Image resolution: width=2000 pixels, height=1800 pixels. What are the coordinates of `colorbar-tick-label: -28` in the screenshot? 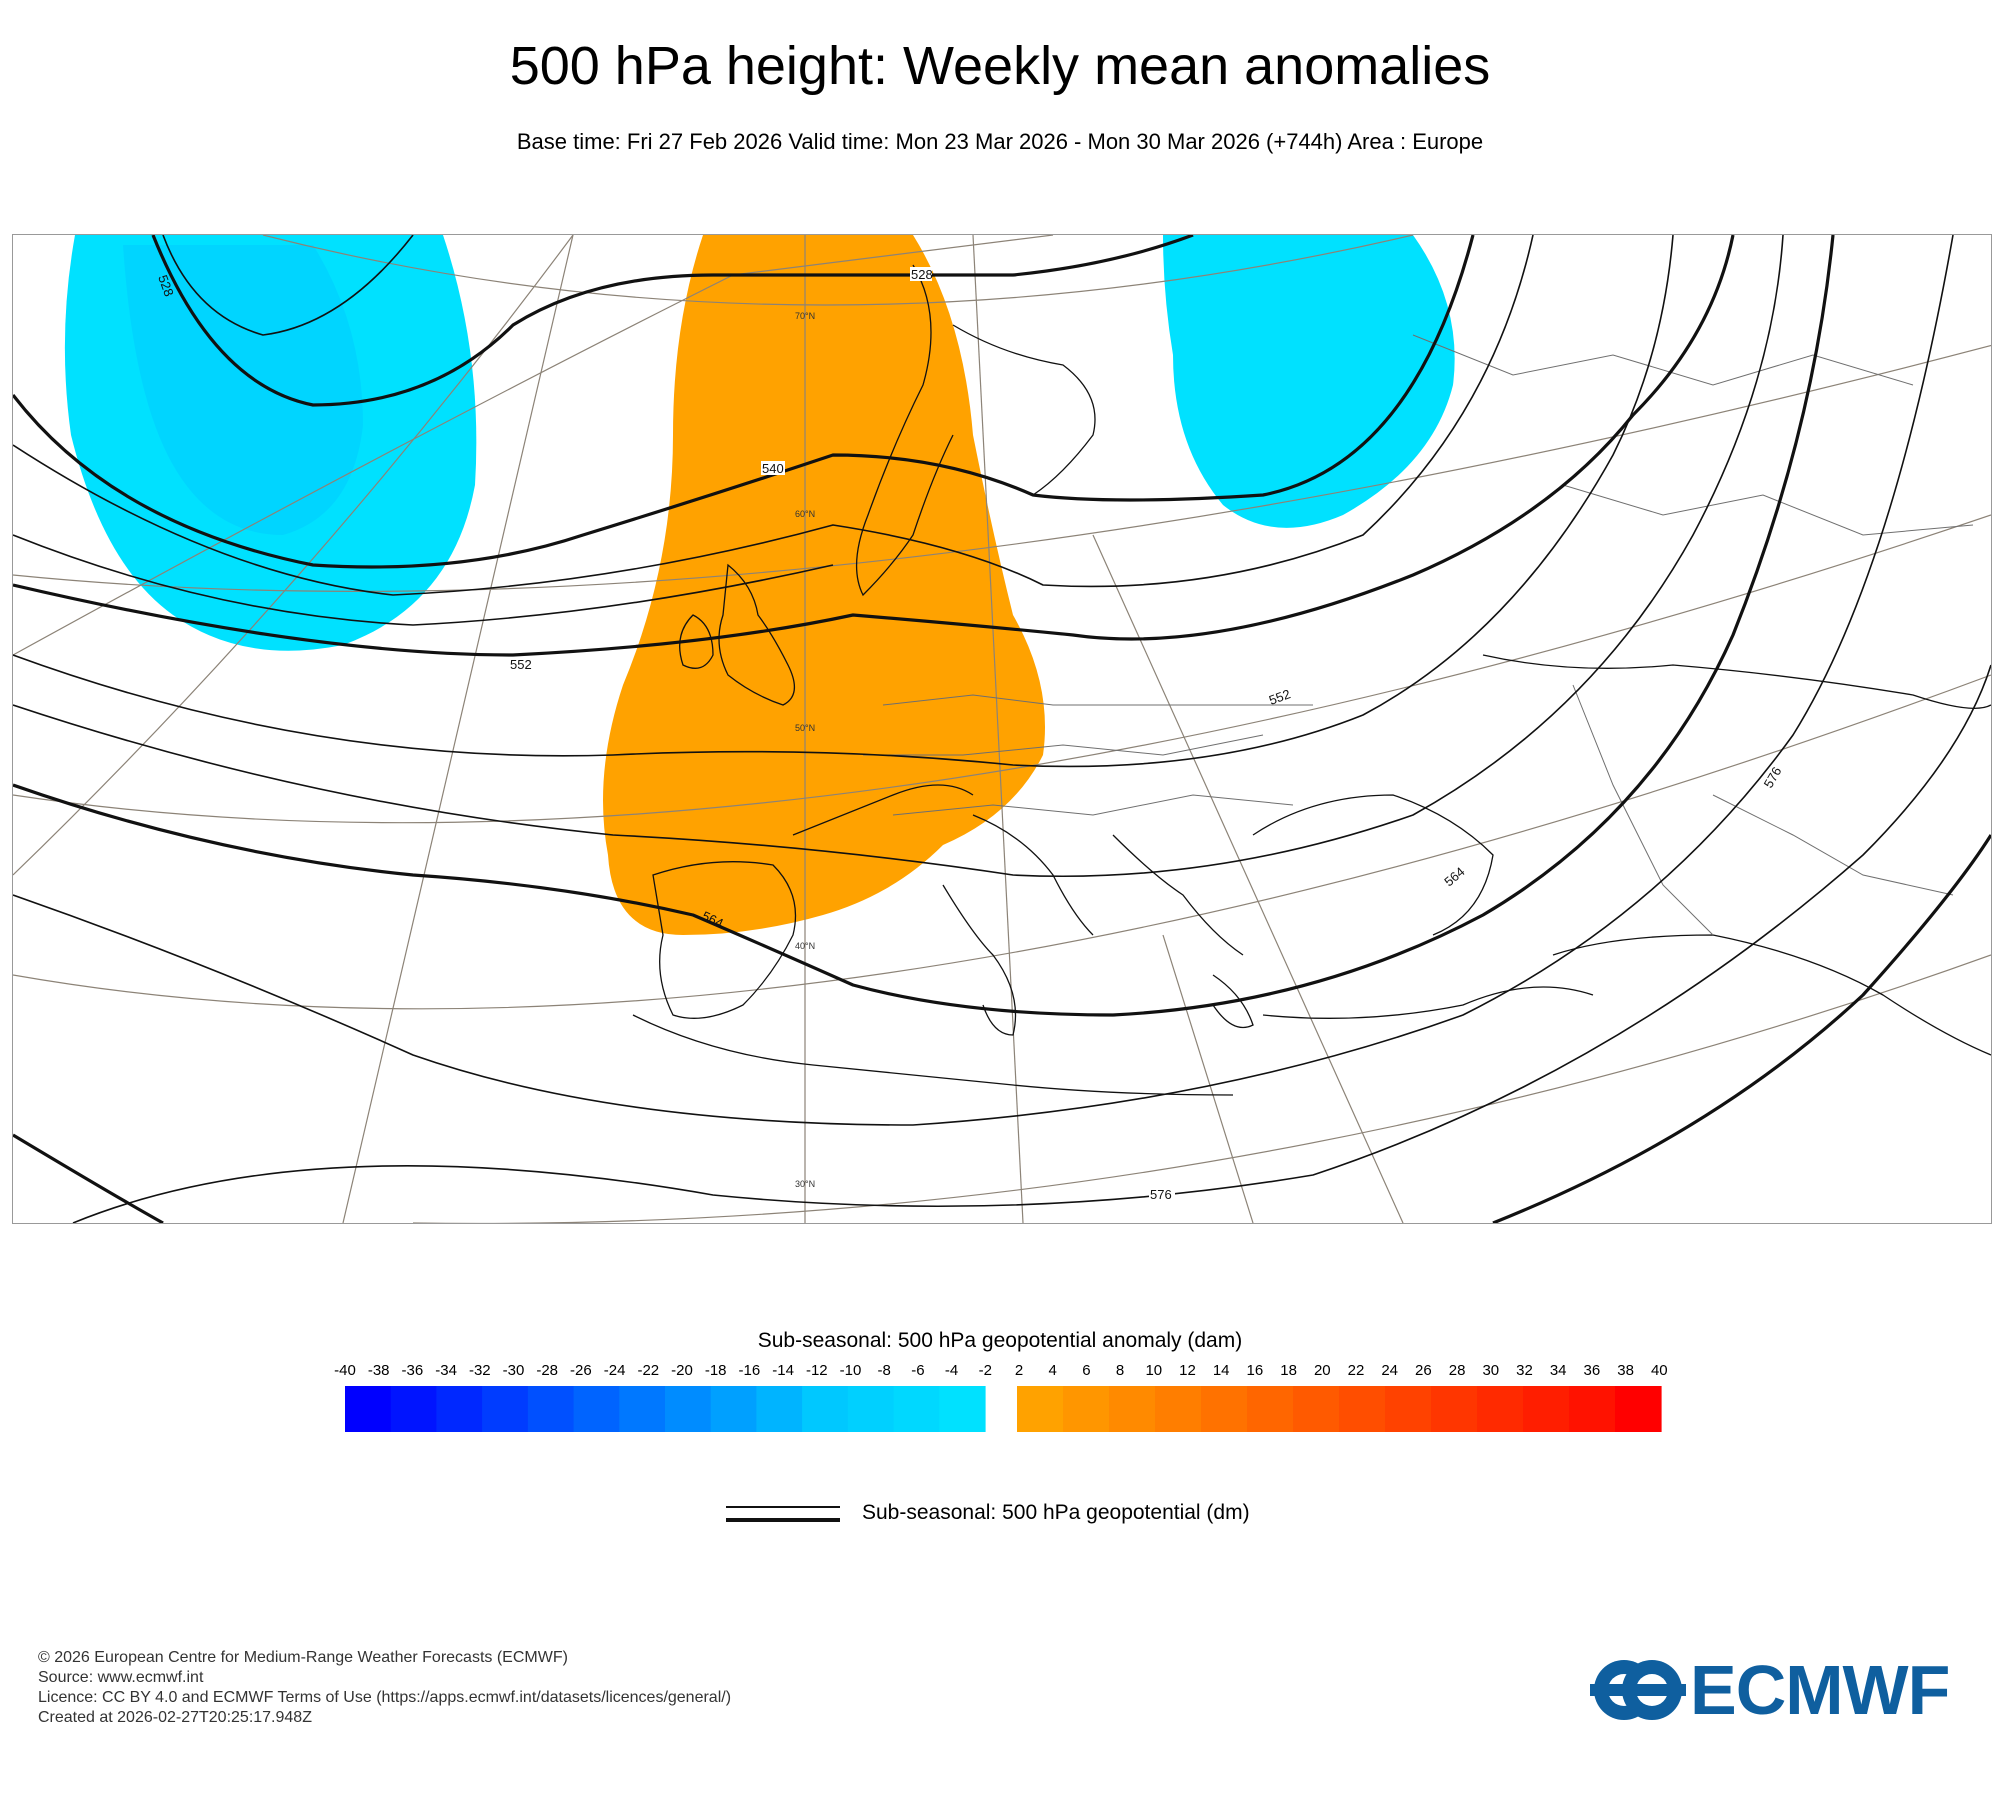 It's located at (547, 1370).